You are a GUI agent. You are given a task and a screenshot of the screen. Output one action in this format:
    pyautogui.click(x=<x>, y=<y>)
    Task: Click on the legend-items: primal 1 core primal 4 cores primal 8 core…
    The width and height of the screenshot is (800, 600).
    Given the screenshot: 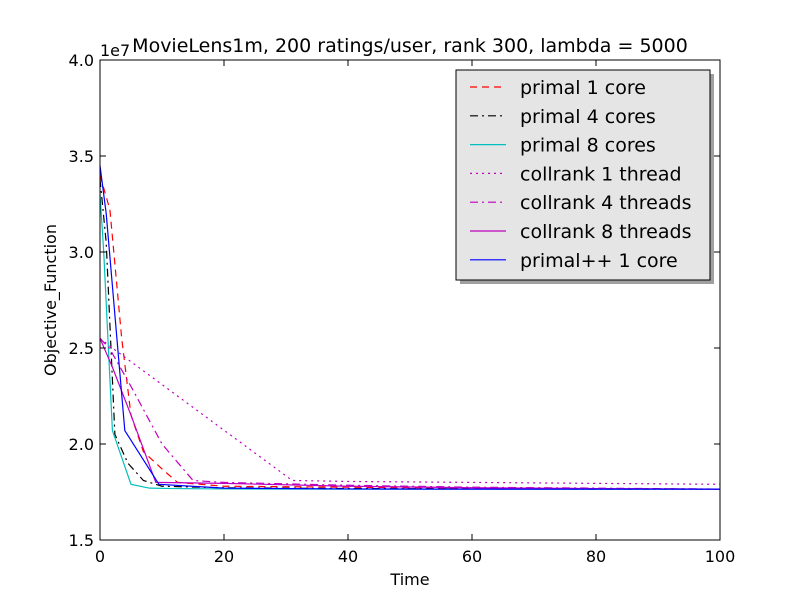 What is the action you would take?
    pyautogui.click(x=580, y=174)
    